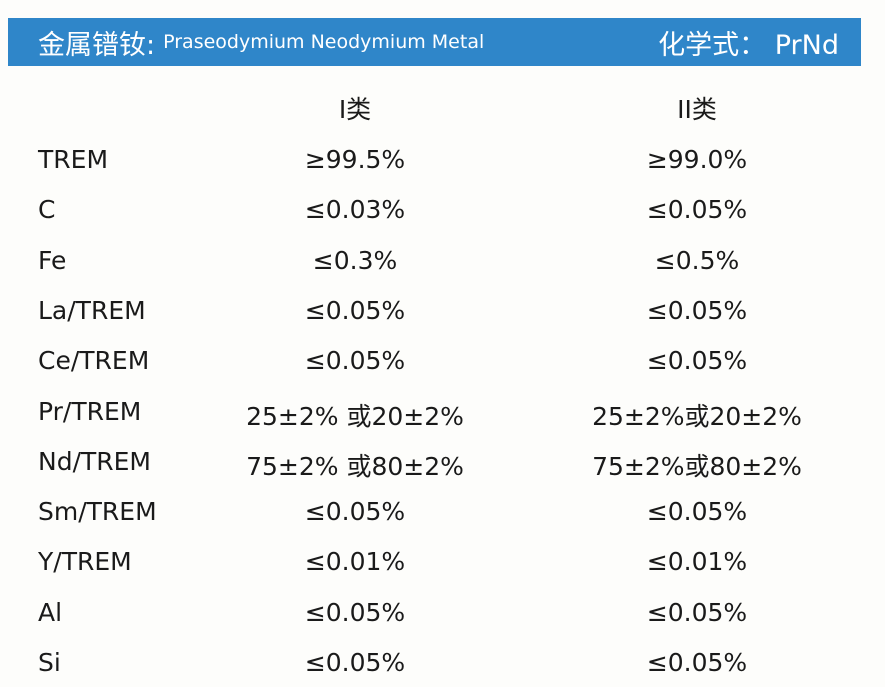 Image resolution: width=885 pixels, height=687 pixels. What do you see at coordinates (355, 159) in the screenshot?
I see `value-cell: ≥99.5%` at bounding box center [355, 159].